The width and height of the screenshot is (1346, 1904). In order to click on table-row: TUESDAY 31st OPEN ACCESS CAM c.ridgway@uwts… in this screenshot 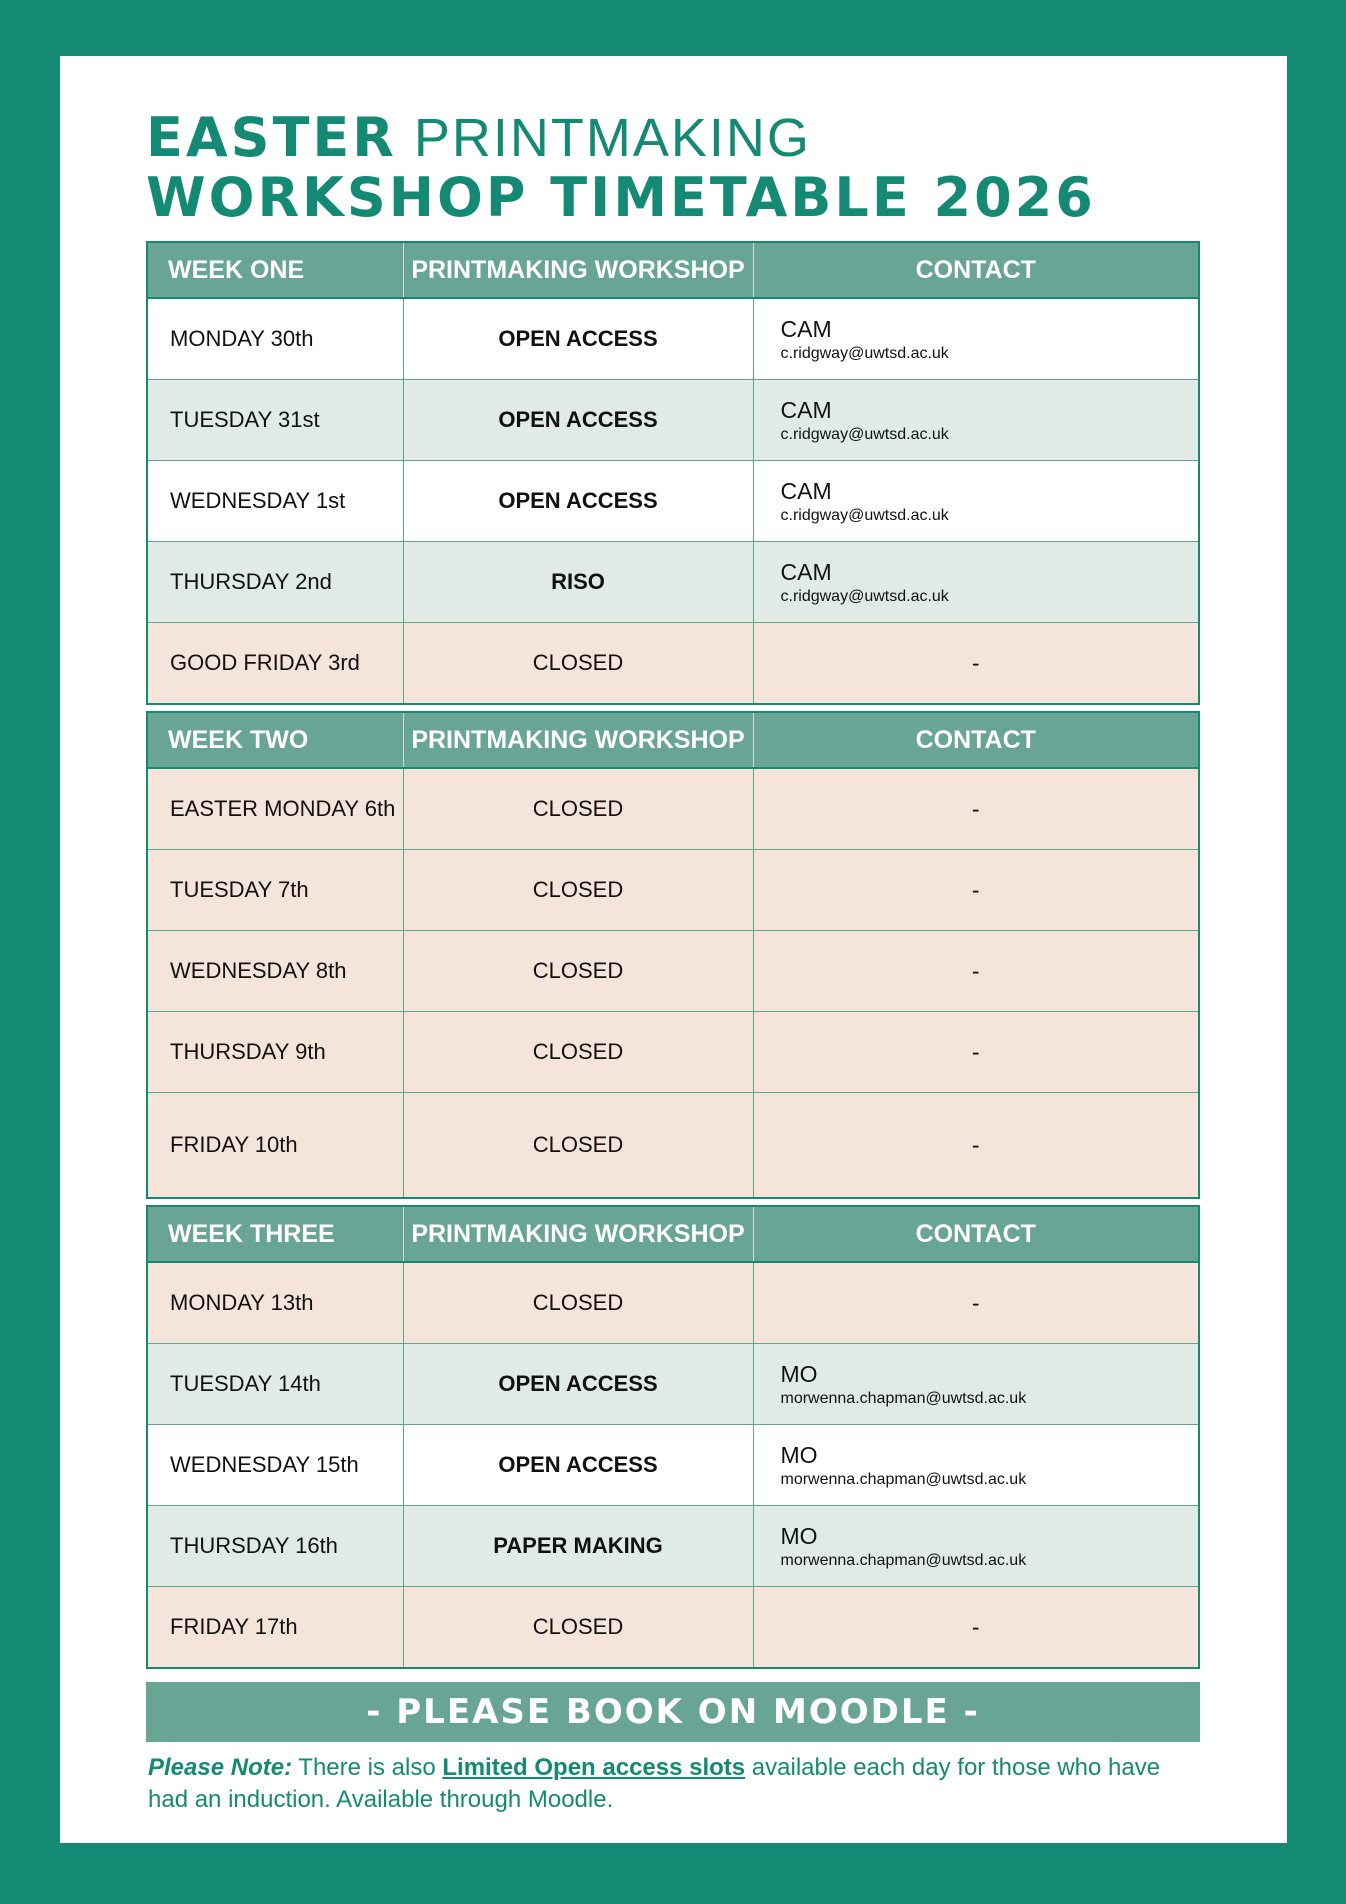, I will do `click(673, 420)`.